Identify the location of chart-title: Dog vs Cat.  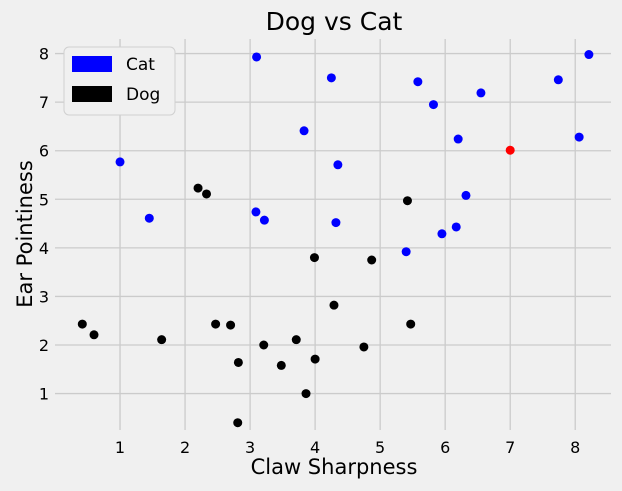
(334, 21).